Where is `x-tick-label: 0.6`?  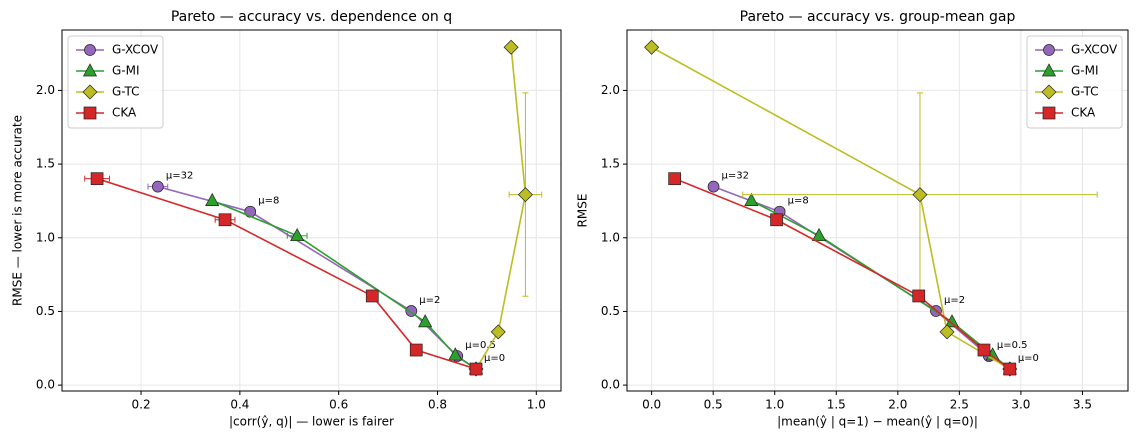 x-tick-label: 0.6 is located at coordinates (338, 405).